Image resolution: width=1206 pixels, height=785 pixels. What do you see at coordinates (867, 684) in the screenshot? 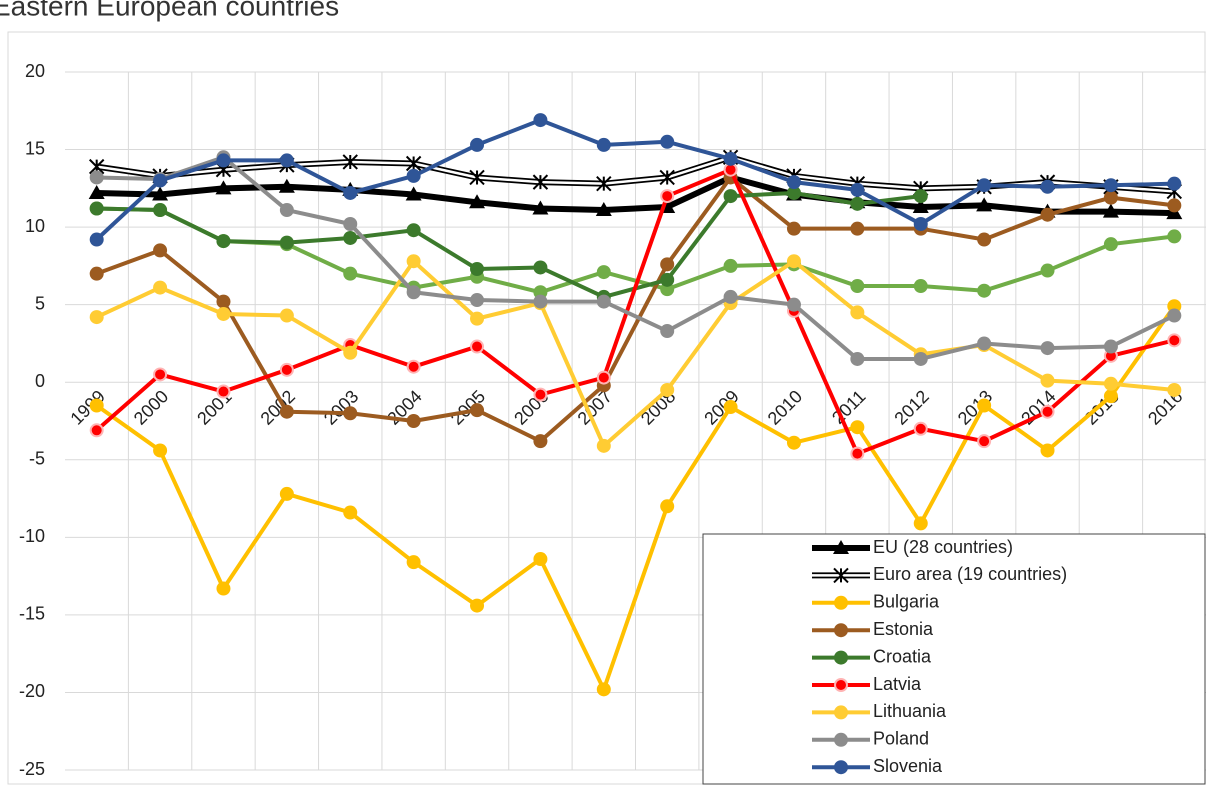
I see `legend-entry: Latvia` at bounding box center [867, 684].